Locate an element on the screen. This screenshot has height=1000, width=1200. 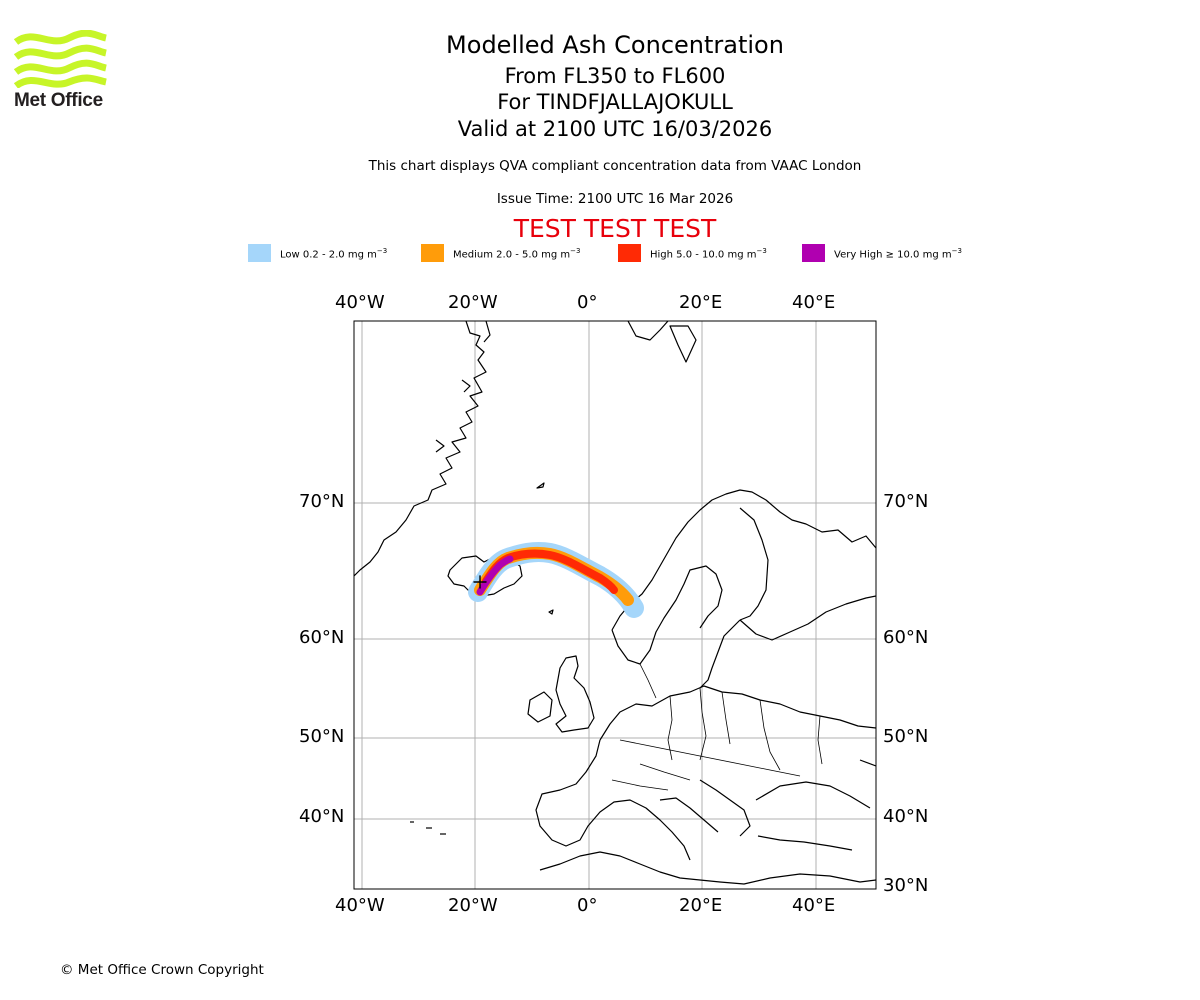
lat-tick-right: 30°N is located at coordinates (906, 885).